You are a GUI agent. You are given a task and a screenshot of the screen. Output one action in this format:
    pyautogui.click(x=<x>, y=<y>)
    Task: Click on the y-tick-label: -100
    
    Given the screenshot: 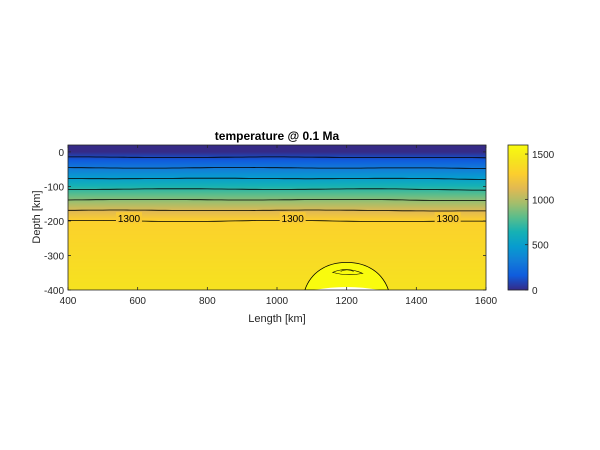 What is the action you would take?
    pyautogui.click(x=54, y=187)
    